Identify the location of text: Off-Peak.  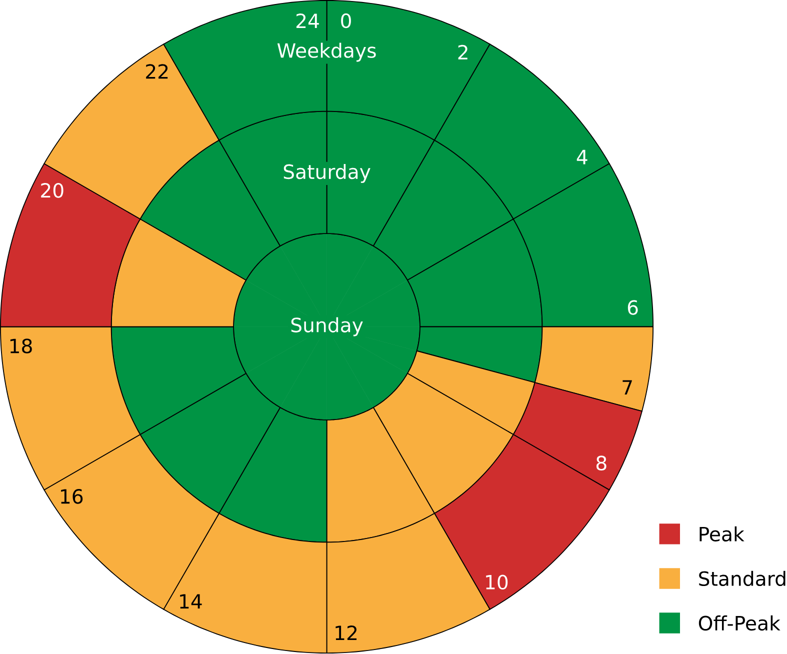
(739, 623).